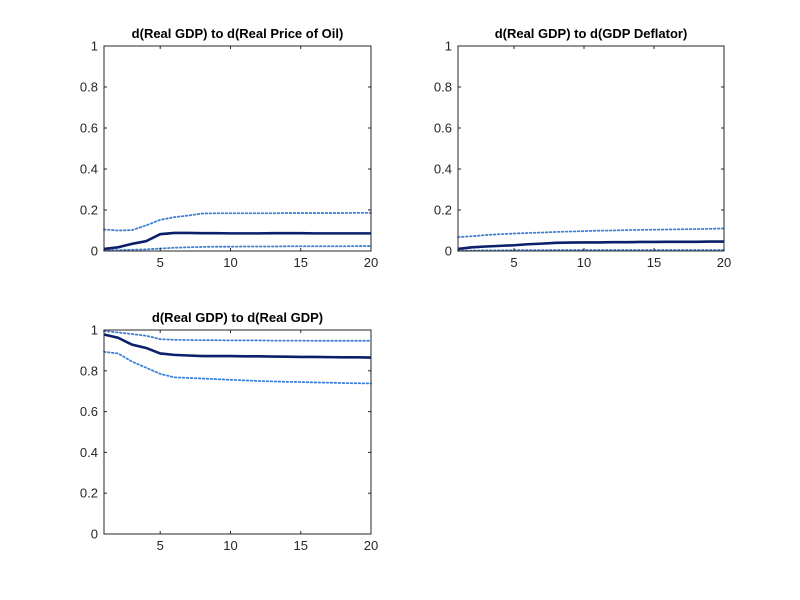 Image resolution: width=800 pixels, height=600 pixels. I want to click on panel-title: d(Real GDP) to d(GDP Deflator), so click(591, 33).